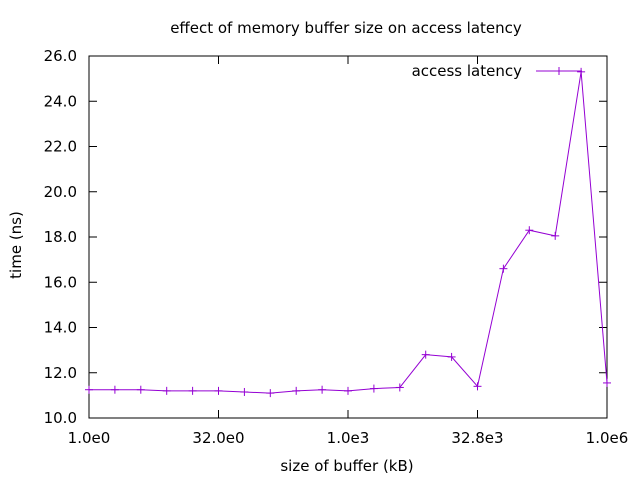 The height and width of the screenshot is (480, 640). What do you see at coordinates (60, 282) in the screenshot?
I see `y-tick-label: 16.0` at bounding box center [60, 282].